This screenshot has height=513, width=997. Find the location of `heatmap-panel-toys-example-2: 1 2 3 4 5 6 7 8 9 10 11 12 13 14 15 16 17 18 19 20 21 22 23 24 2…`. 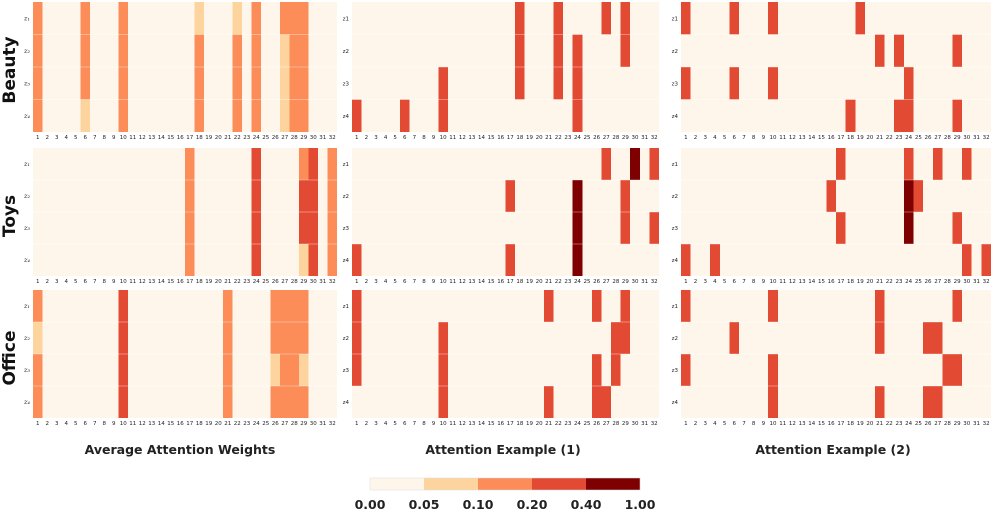

heatmap-panel-toys-example-2: 1 2 3 4 5 6 7 8 9 10 11 12 13 14 15 16 17 18 19 20 21 22 23 24 2… is located at coordinates (832, 216).